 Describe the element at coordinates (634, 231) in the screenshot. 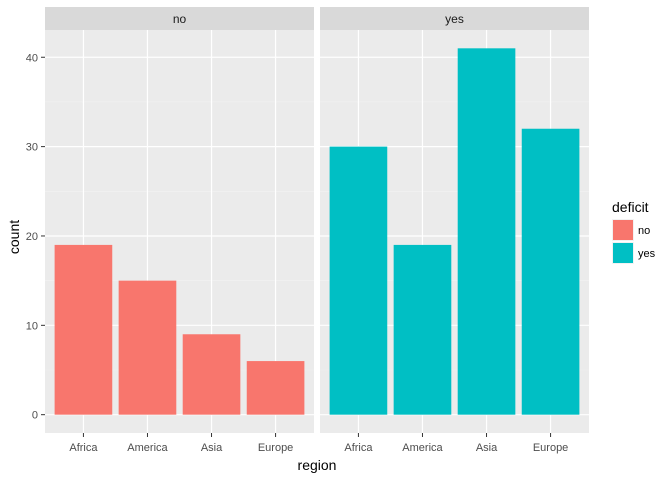

I see `legend: deficit no yes` at that location.